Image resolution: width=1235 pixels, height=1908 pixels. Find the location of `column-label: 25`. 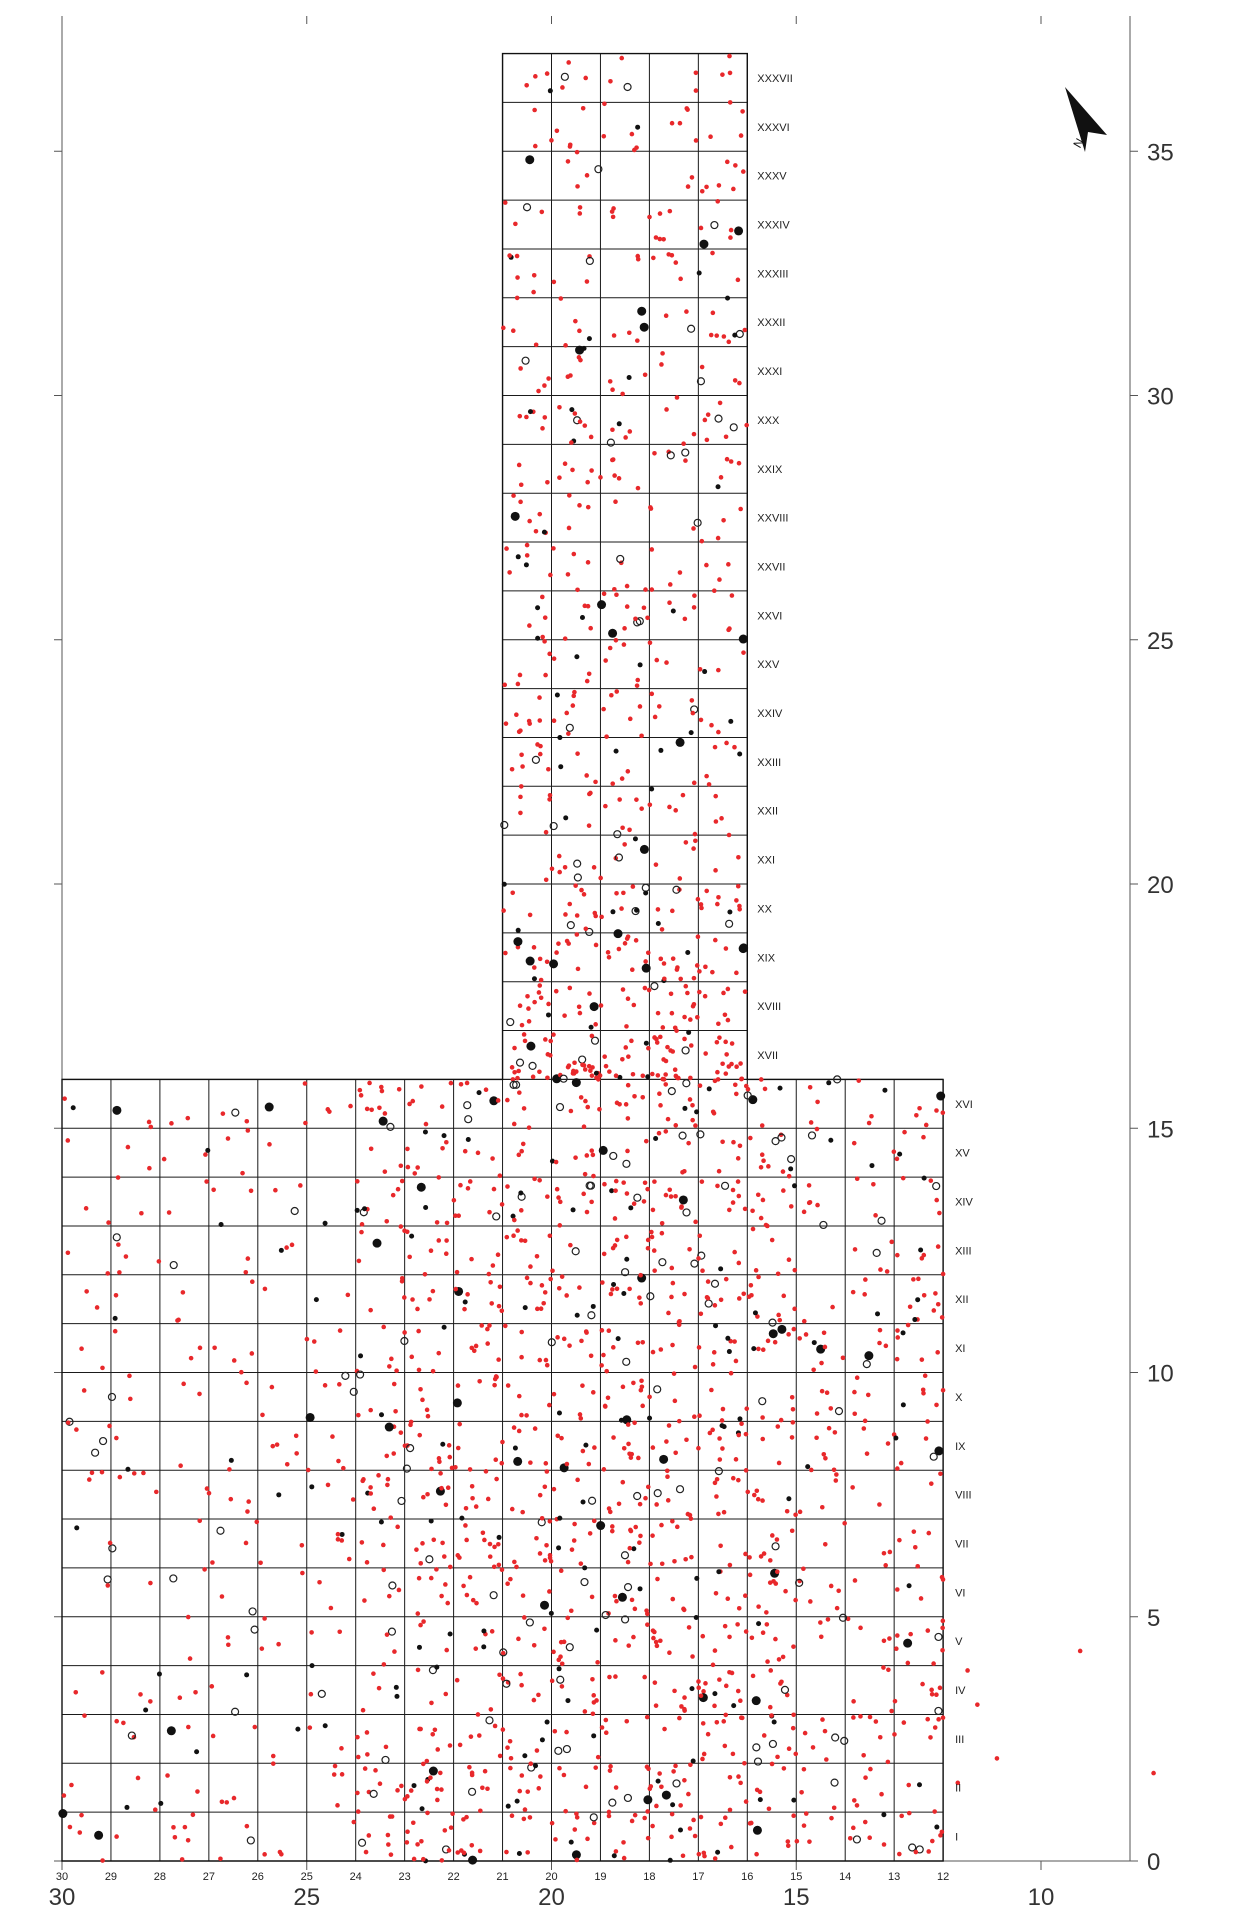

column-label: 25 is located at coordinates (307, 1877).